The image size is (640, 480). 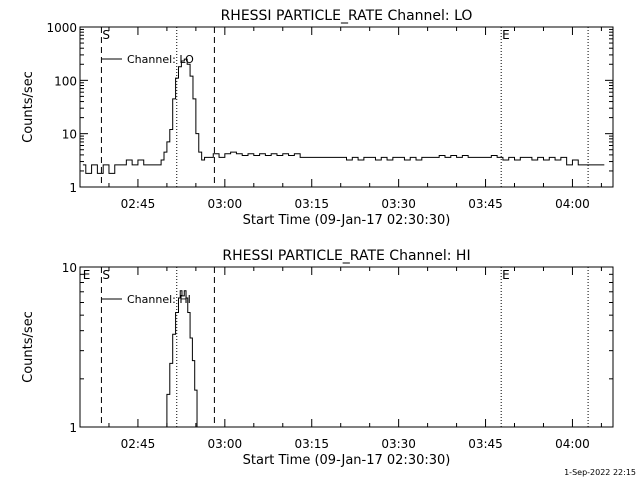 What do you see at coordinates (346, 256) in the screenshot?
I see `chart-title: RHESSI PARTICLE_RATE Channel: HI` at bounding box center [346, 256].